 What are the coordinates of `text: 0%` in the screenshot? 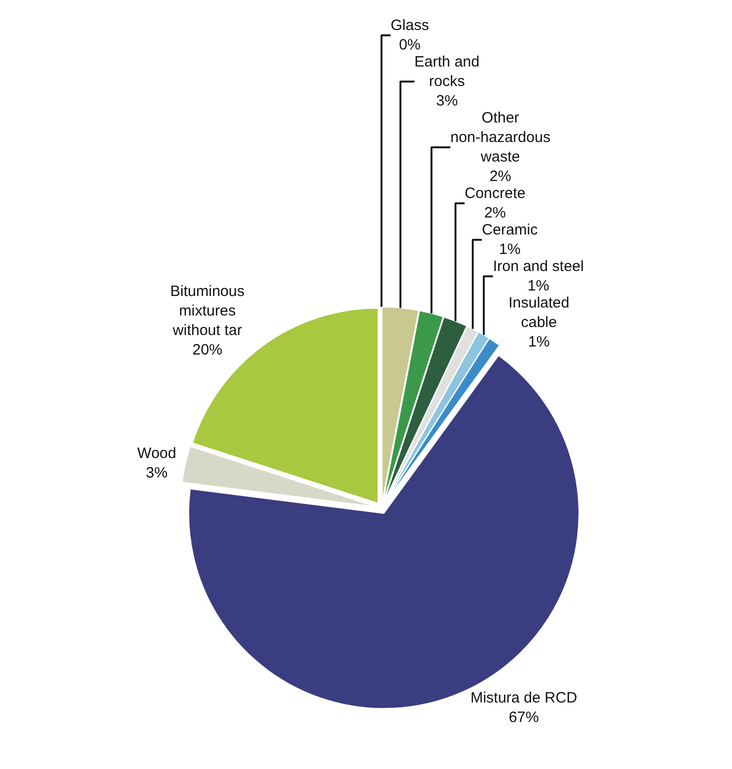 It's located at (409, 45).